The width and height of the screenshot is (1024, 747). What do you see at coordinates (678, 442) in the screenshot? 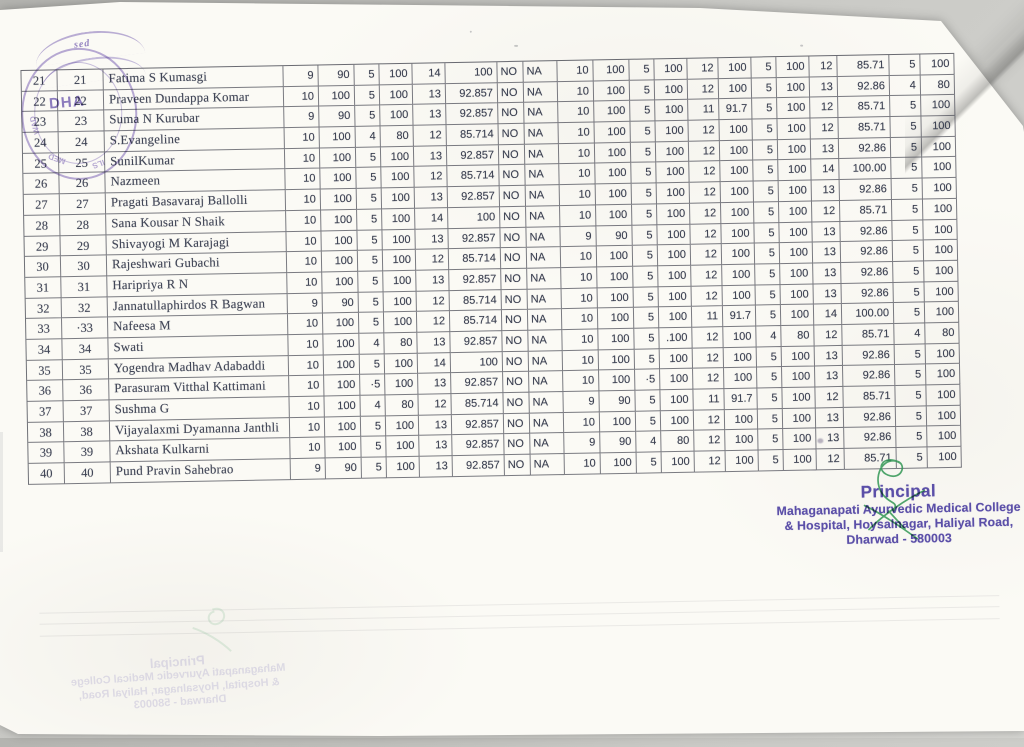
I see `score-cell: 80` at bounding box center [678, 442].